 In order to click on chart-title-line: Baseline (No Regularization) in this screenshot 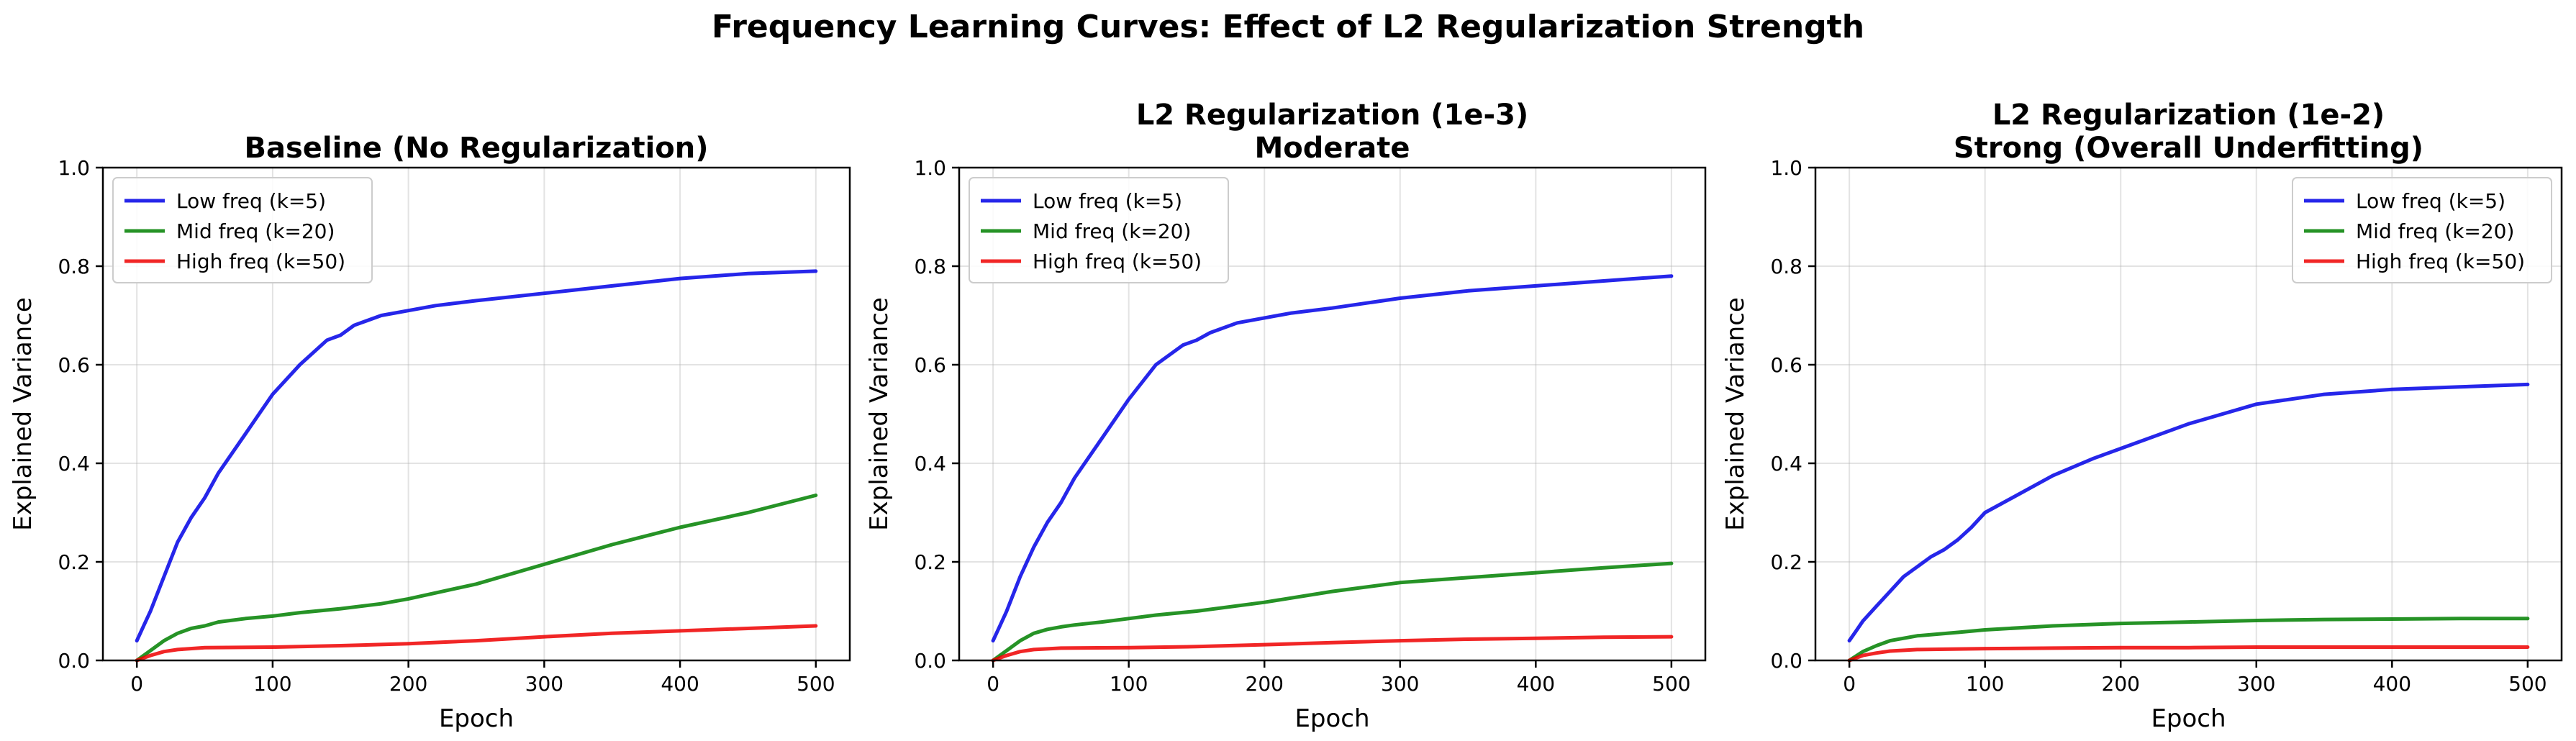, I will do `click(476, 148)`.